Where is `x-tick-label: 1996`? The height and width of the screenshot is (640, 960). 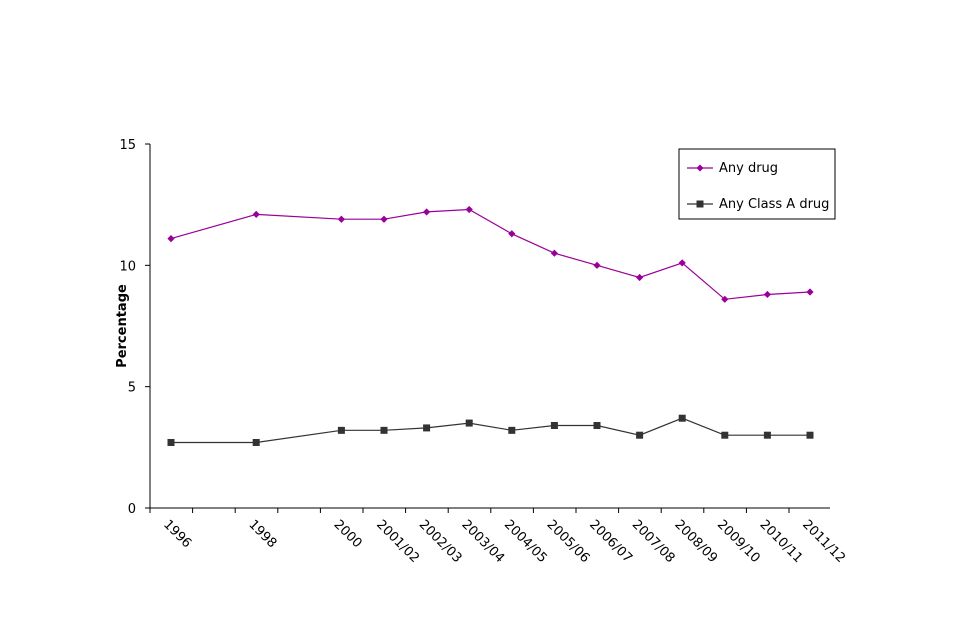
x-tick-label: 1996 is located at coordinates (177, 534).